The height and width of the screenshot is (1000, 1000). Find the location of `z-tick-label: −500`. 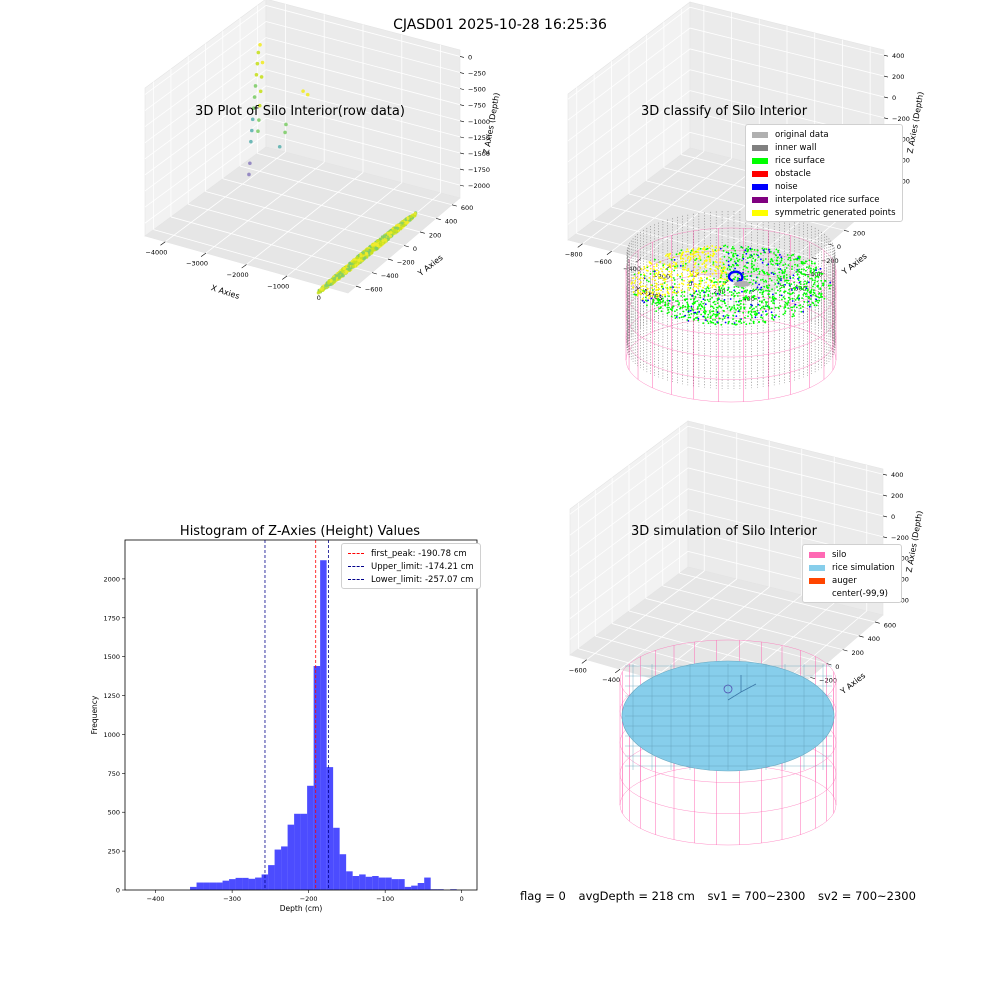

z-tick-label: −500 is located at coordinates (477, 90).